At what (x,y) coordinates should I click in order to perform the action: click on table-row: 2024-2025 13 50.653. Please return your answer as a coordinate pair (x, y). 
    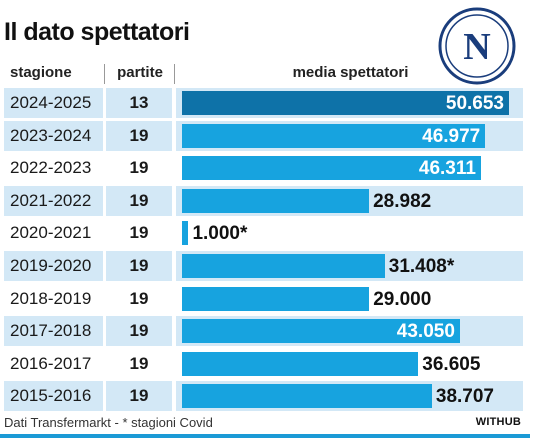
    Looking at the image, I should click on (272, 103).